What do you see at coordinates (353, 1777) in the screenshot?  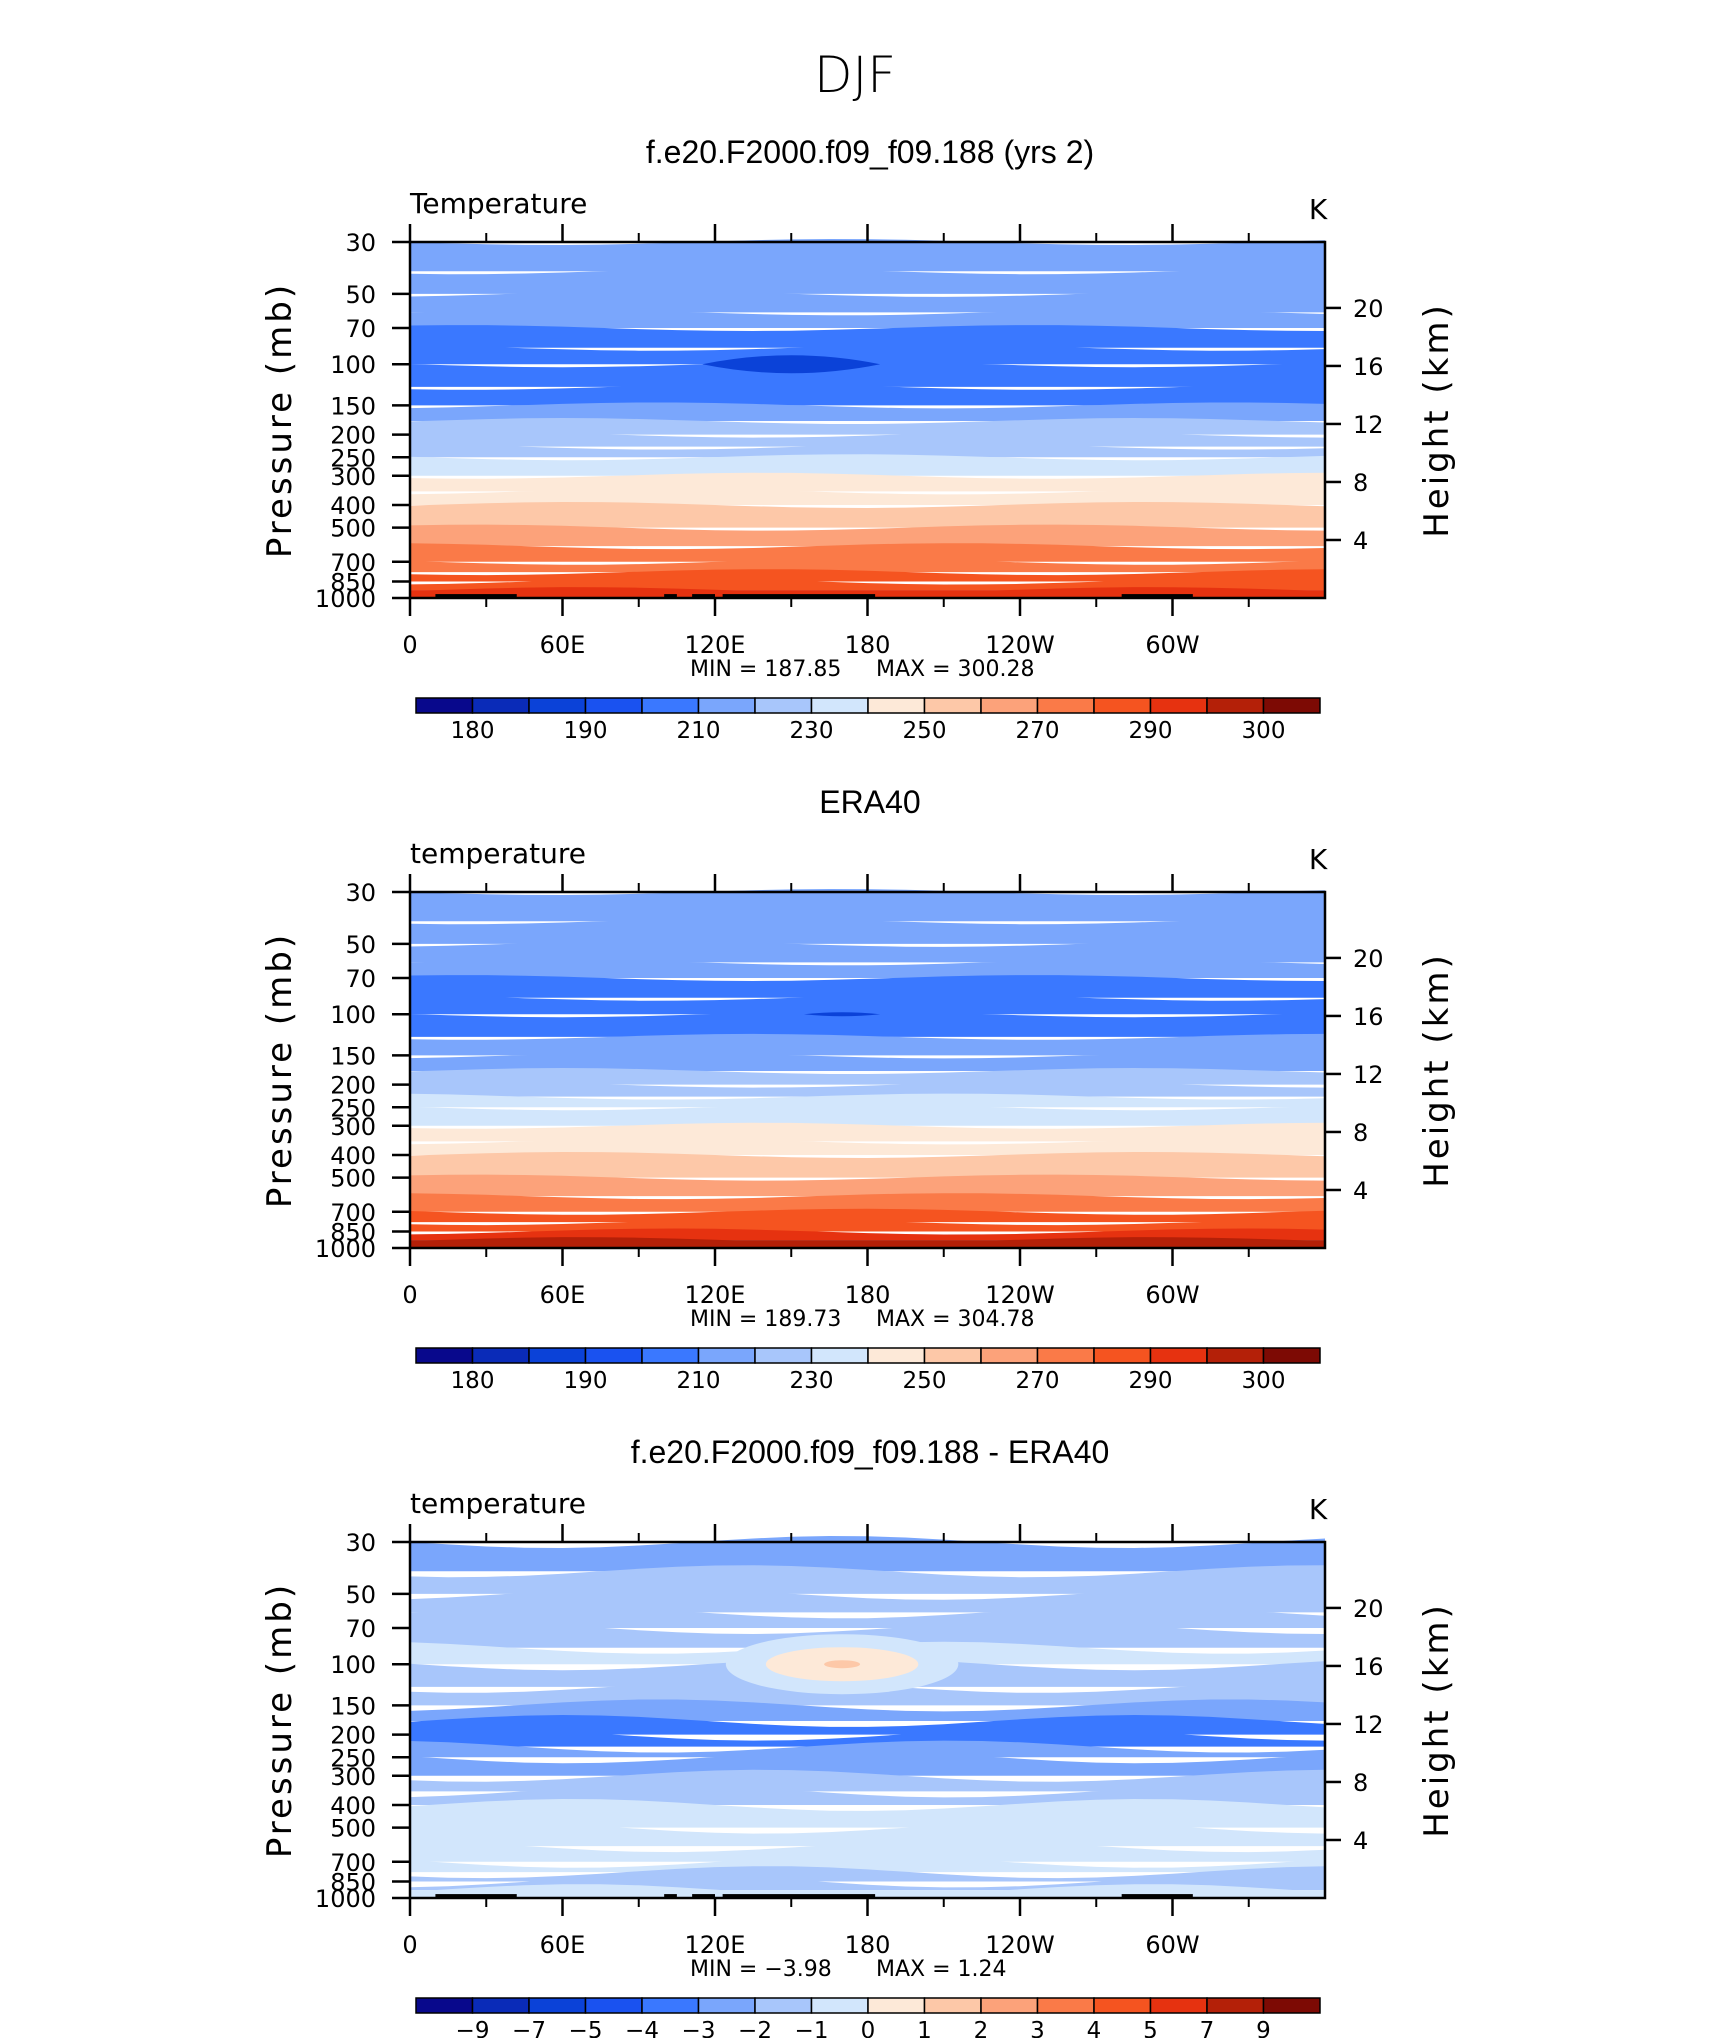 I see `y-tick-label: 300` at bounding box center [353, 1777].